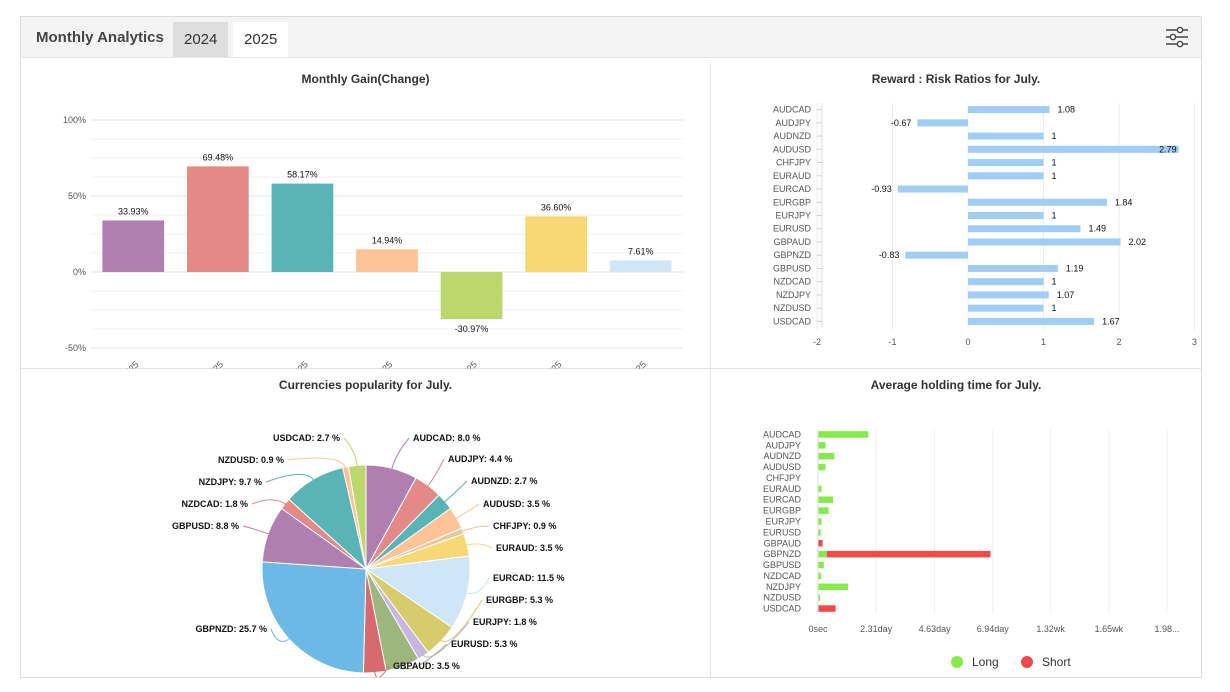 Image resolution: width=1230 pixels, height=692 pixels. What do you see at coordinates (75, 348) in the screenshot?
I see `y-tick-label: -50%` at bounding box center [75, 348].